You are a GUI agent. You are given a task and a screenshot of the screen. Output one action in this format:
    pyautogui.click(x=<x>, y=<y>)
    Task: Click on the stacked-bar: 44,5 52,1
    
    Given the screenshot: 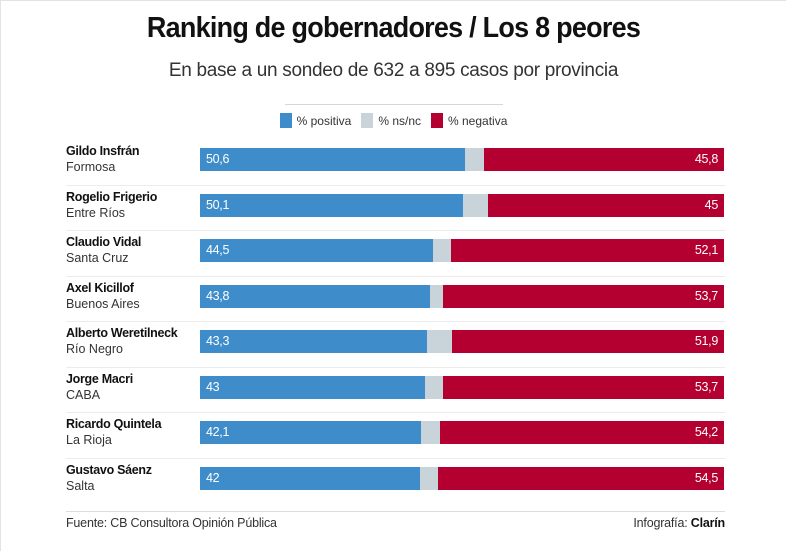 What is the action you would take?
    pyautogui.click(x=462, y=250)
    